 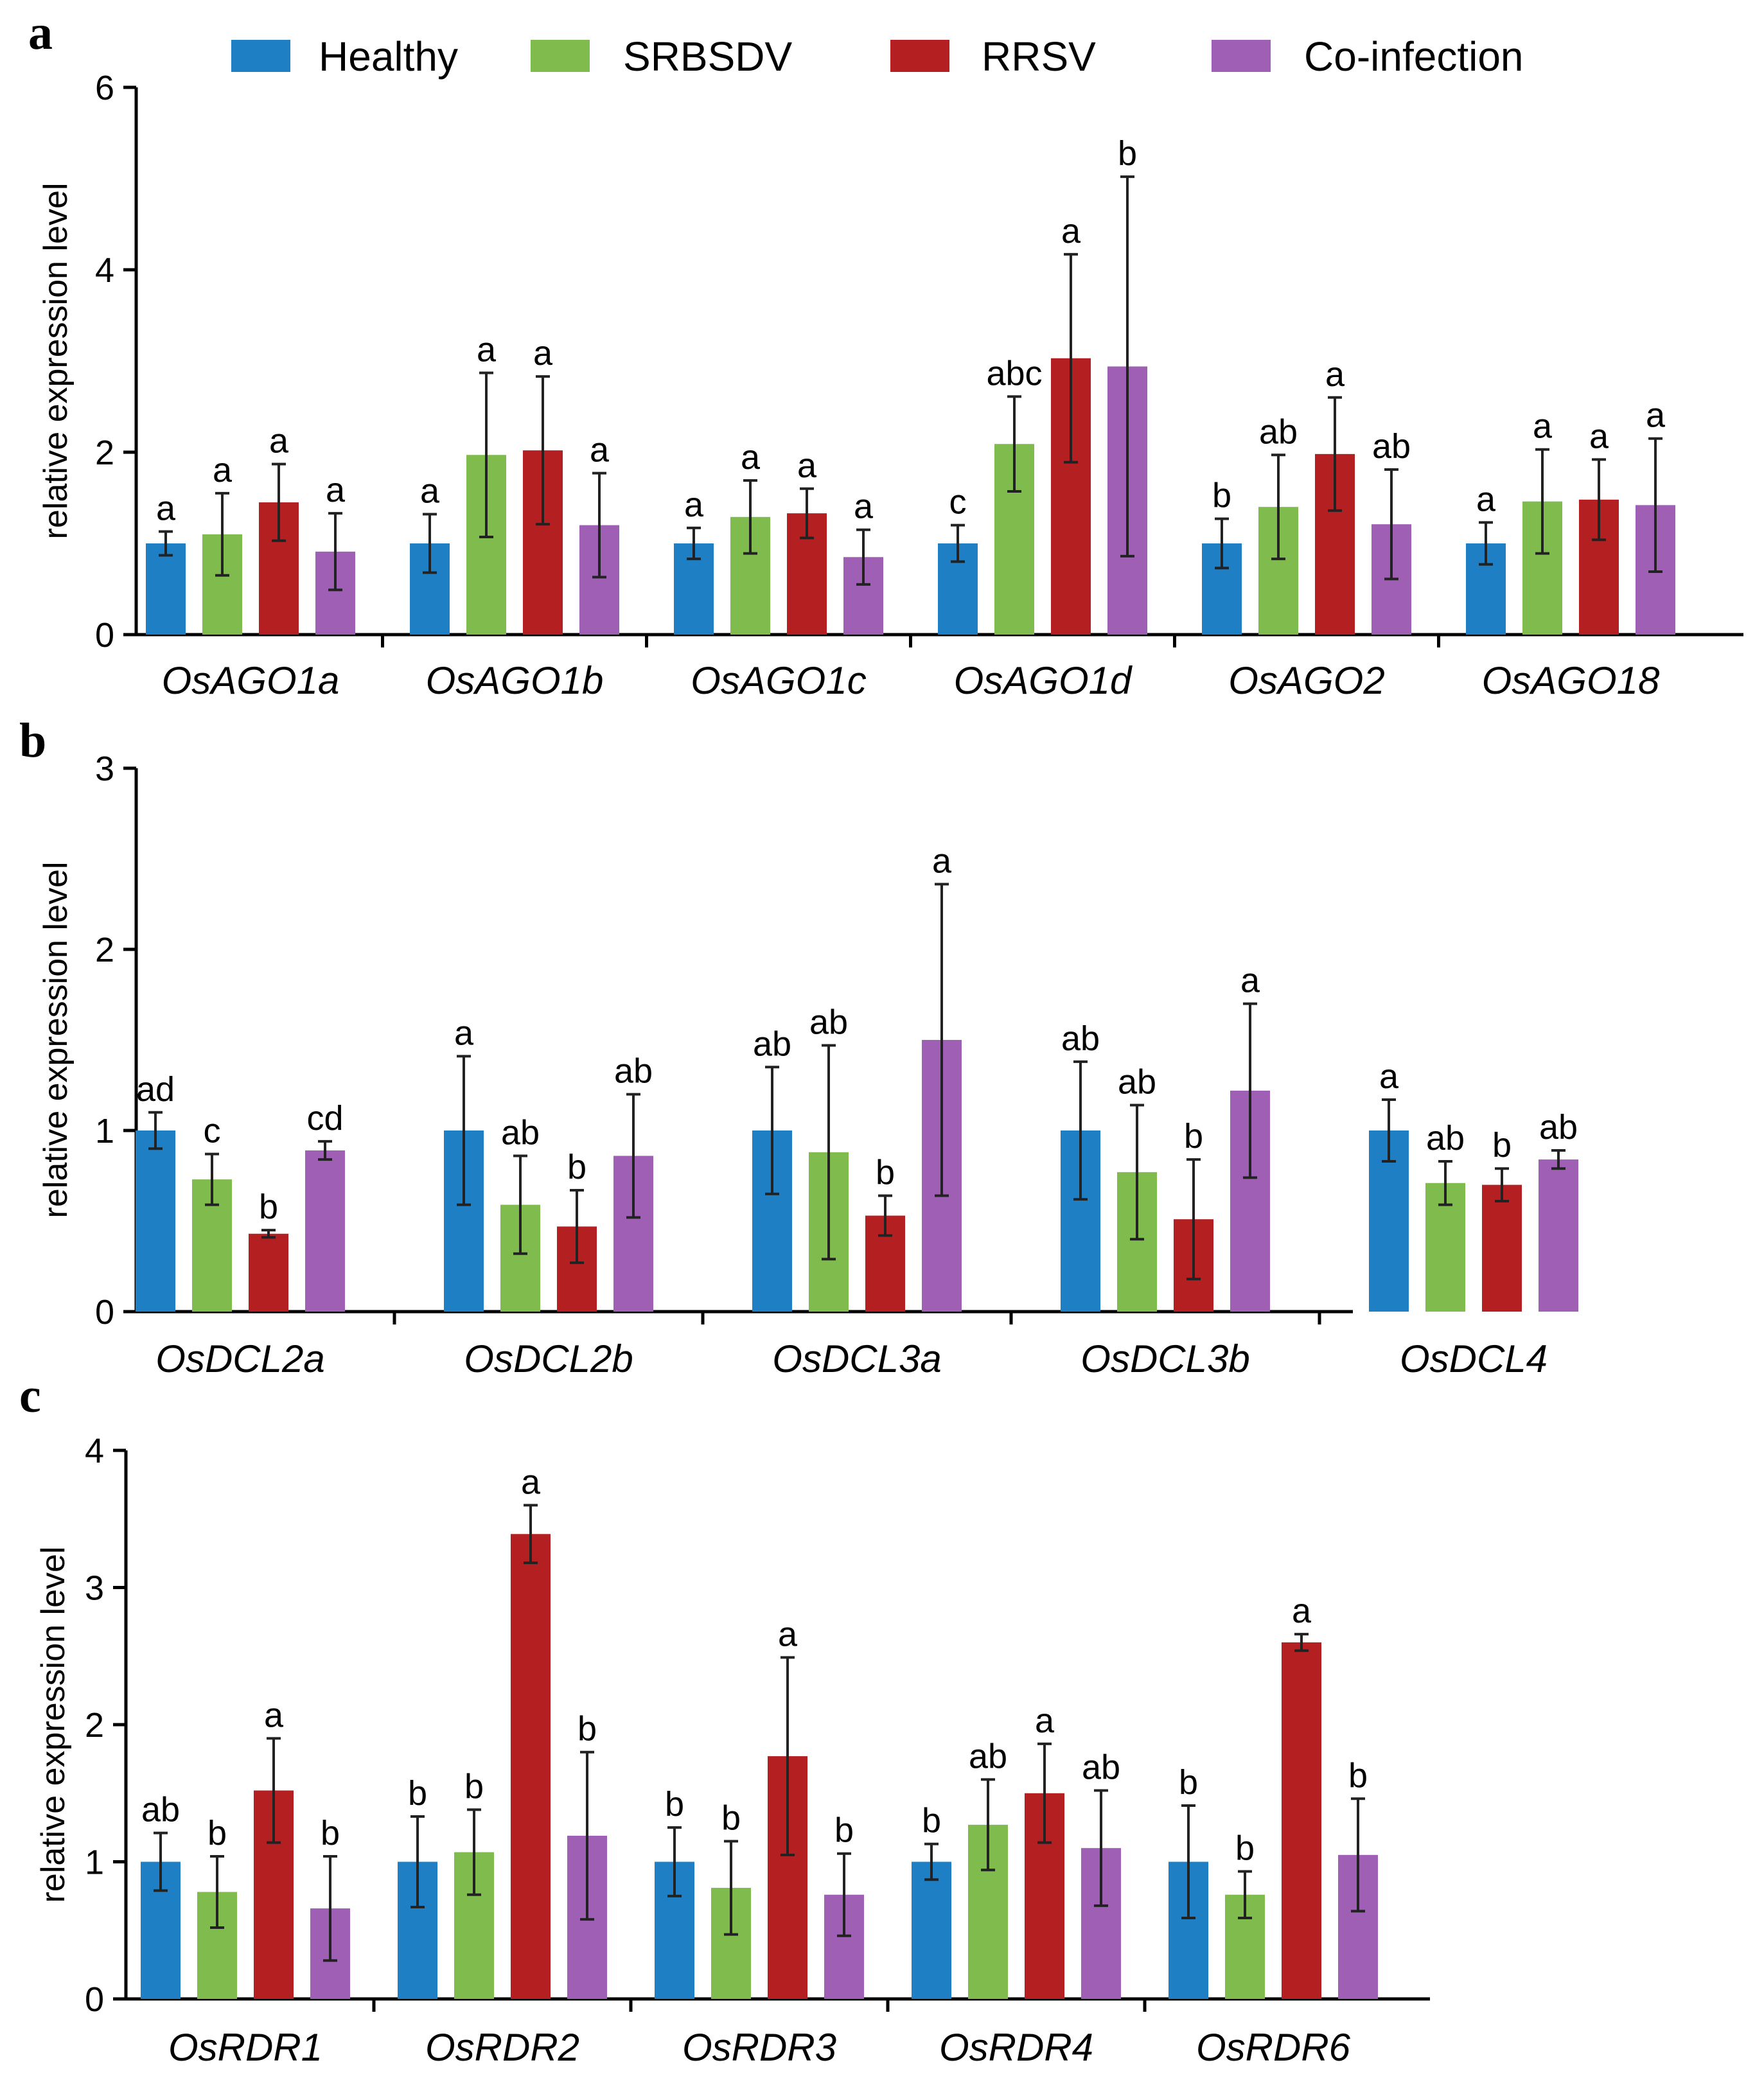 I want to click on bar-osdcl4-rrsv, so click(x=1502, y=1248).